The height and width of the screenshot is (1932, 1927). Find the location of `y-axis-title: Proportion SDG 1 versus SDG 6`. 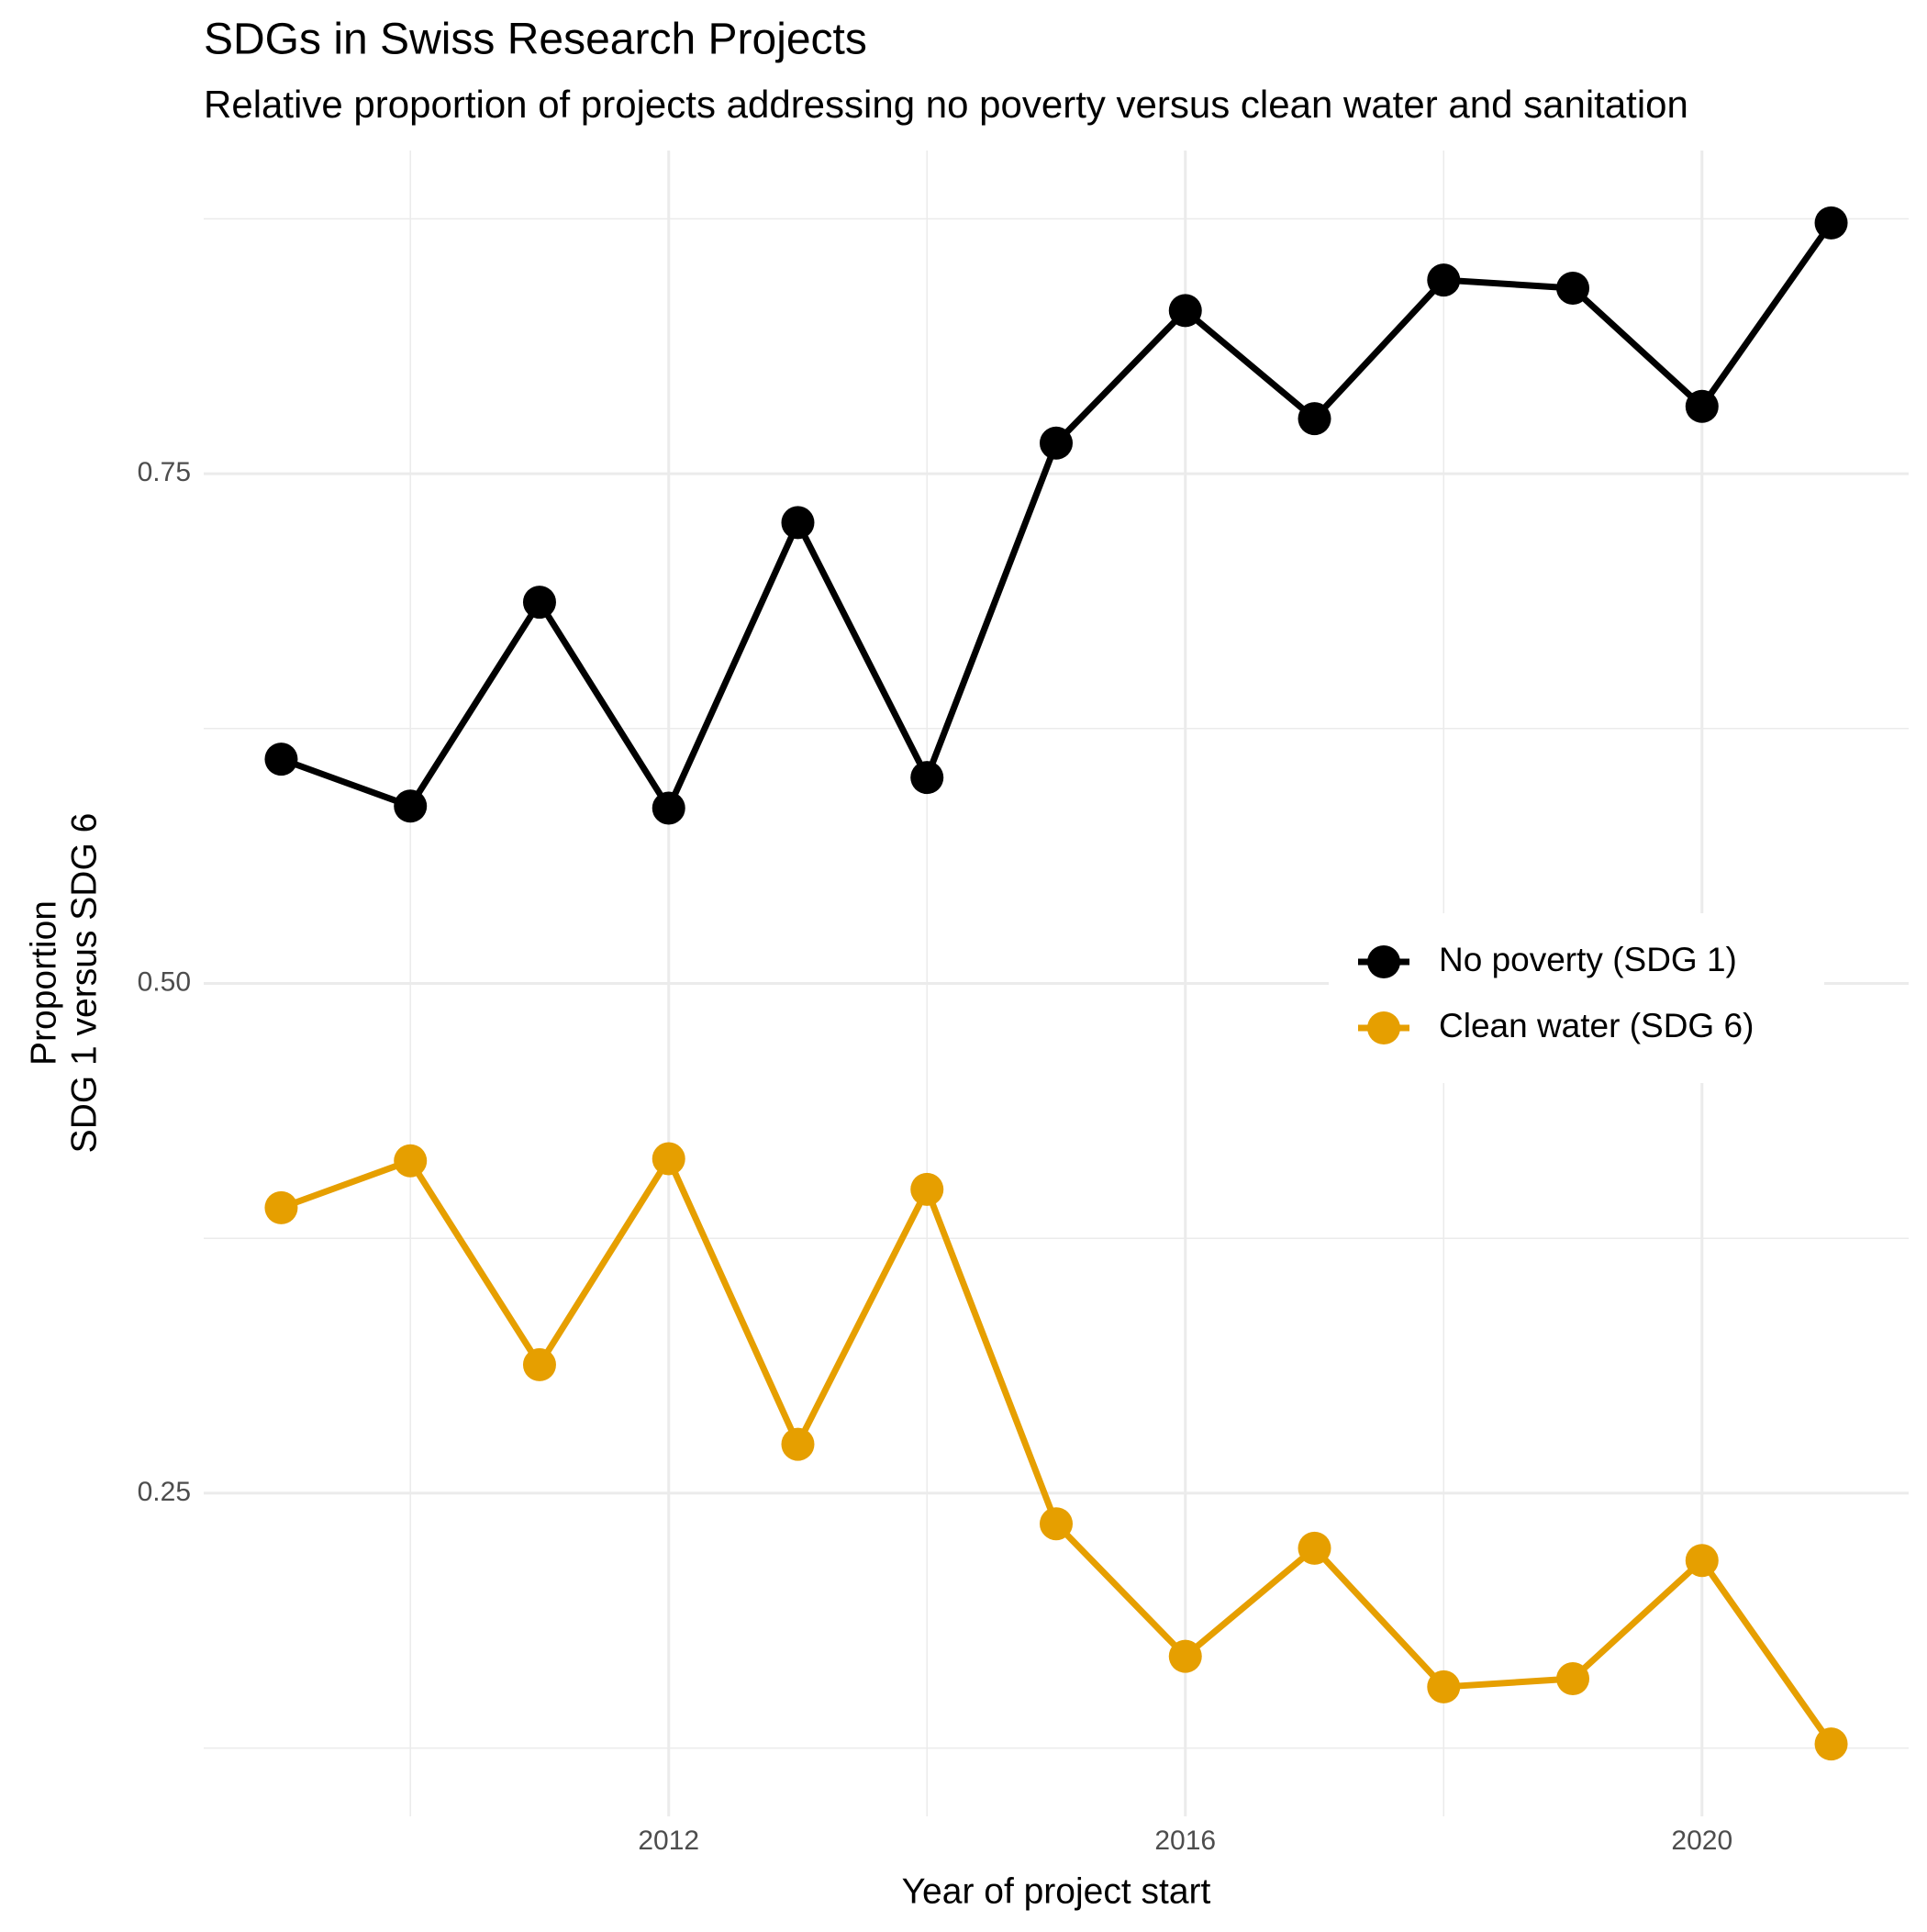

y-axis-title: Proportion SDG 1 versus SDG 6 is located at coordinates (64, 983).